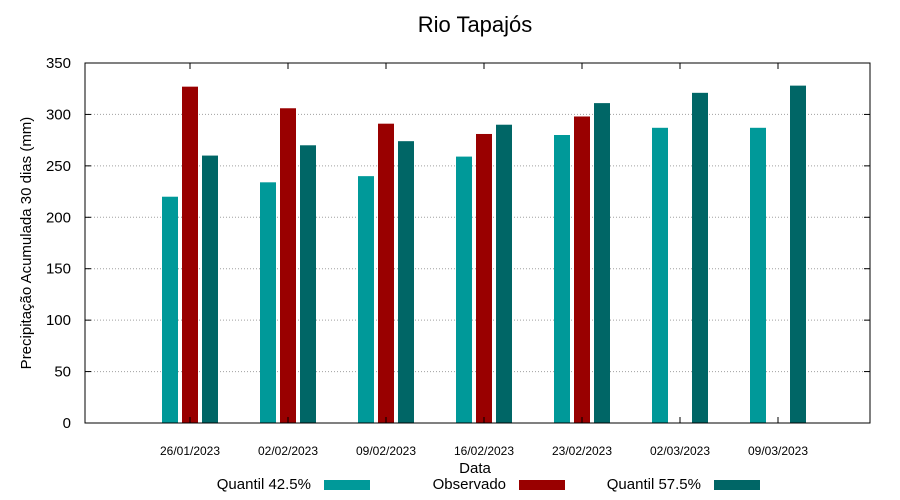 Image resolution: width=900 pixels, height=500 pixels. What do you see at coordinates (680, 451) in the screenshot?
I see `x-tick-label: 02/03/2023` at bounding box center [680, 451].